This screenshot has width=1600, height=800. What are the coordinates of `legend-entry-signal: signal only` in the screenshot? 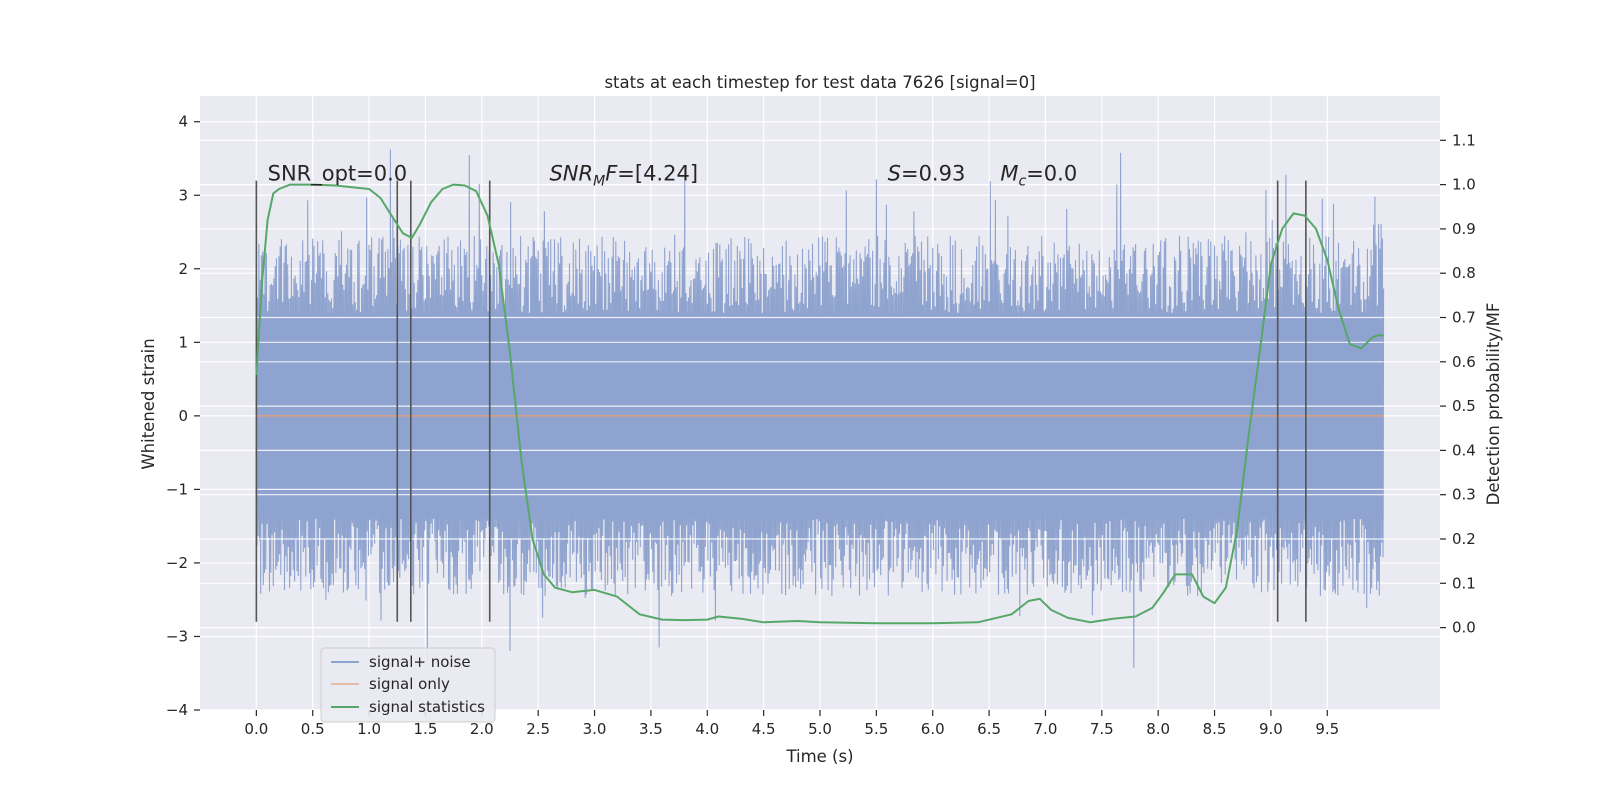 It's located at (409, 684).